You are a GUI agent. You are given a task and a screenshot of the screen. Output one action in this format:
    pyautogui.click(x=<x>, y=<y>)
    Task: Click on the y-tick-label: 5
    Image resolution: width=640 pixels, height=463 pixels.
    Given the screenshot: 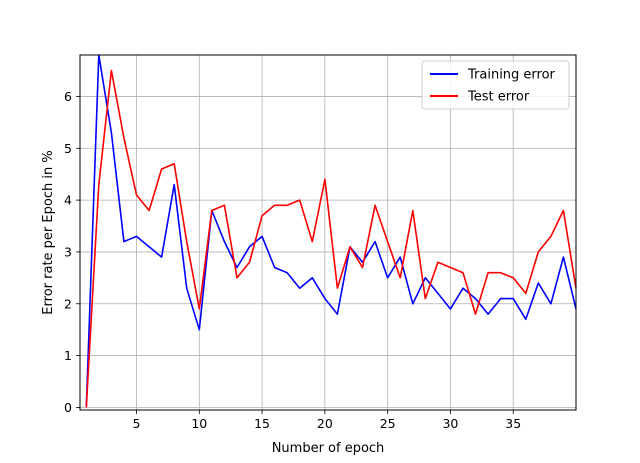 What is the action you would take?
    pyautogui.click(x=68, y=148)
    